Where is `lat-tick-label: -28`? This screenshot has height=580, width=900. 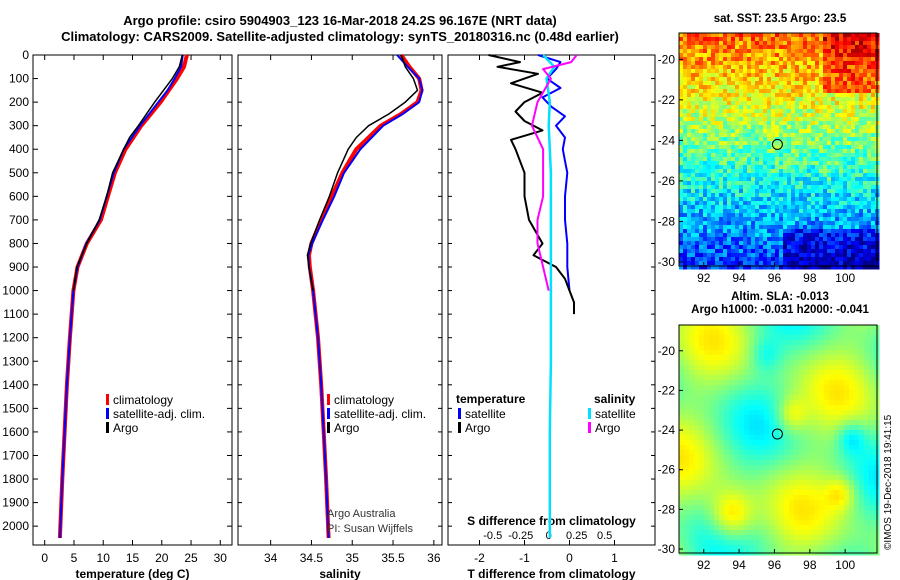 lat-tick-label: -28 is located at coordinates (667, 221).